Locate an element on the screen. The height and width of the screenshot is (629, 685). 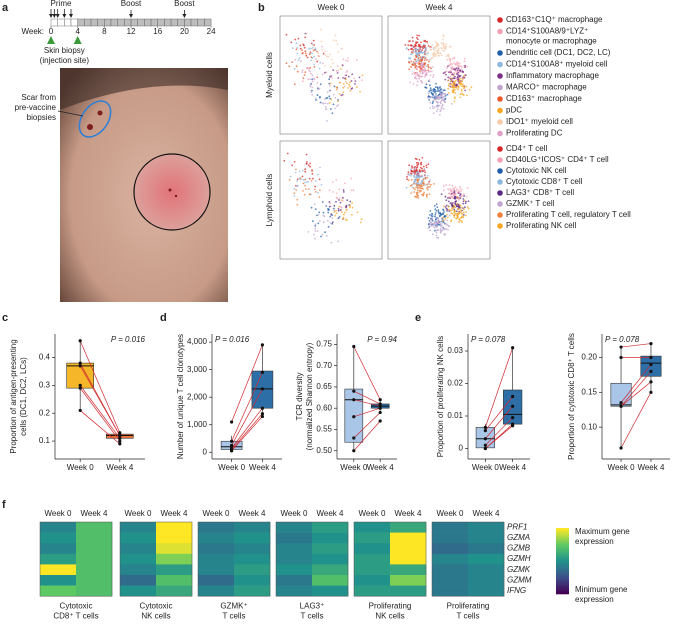
legend-label: CD4⁺ T cell is located at coordinates (526, 148).